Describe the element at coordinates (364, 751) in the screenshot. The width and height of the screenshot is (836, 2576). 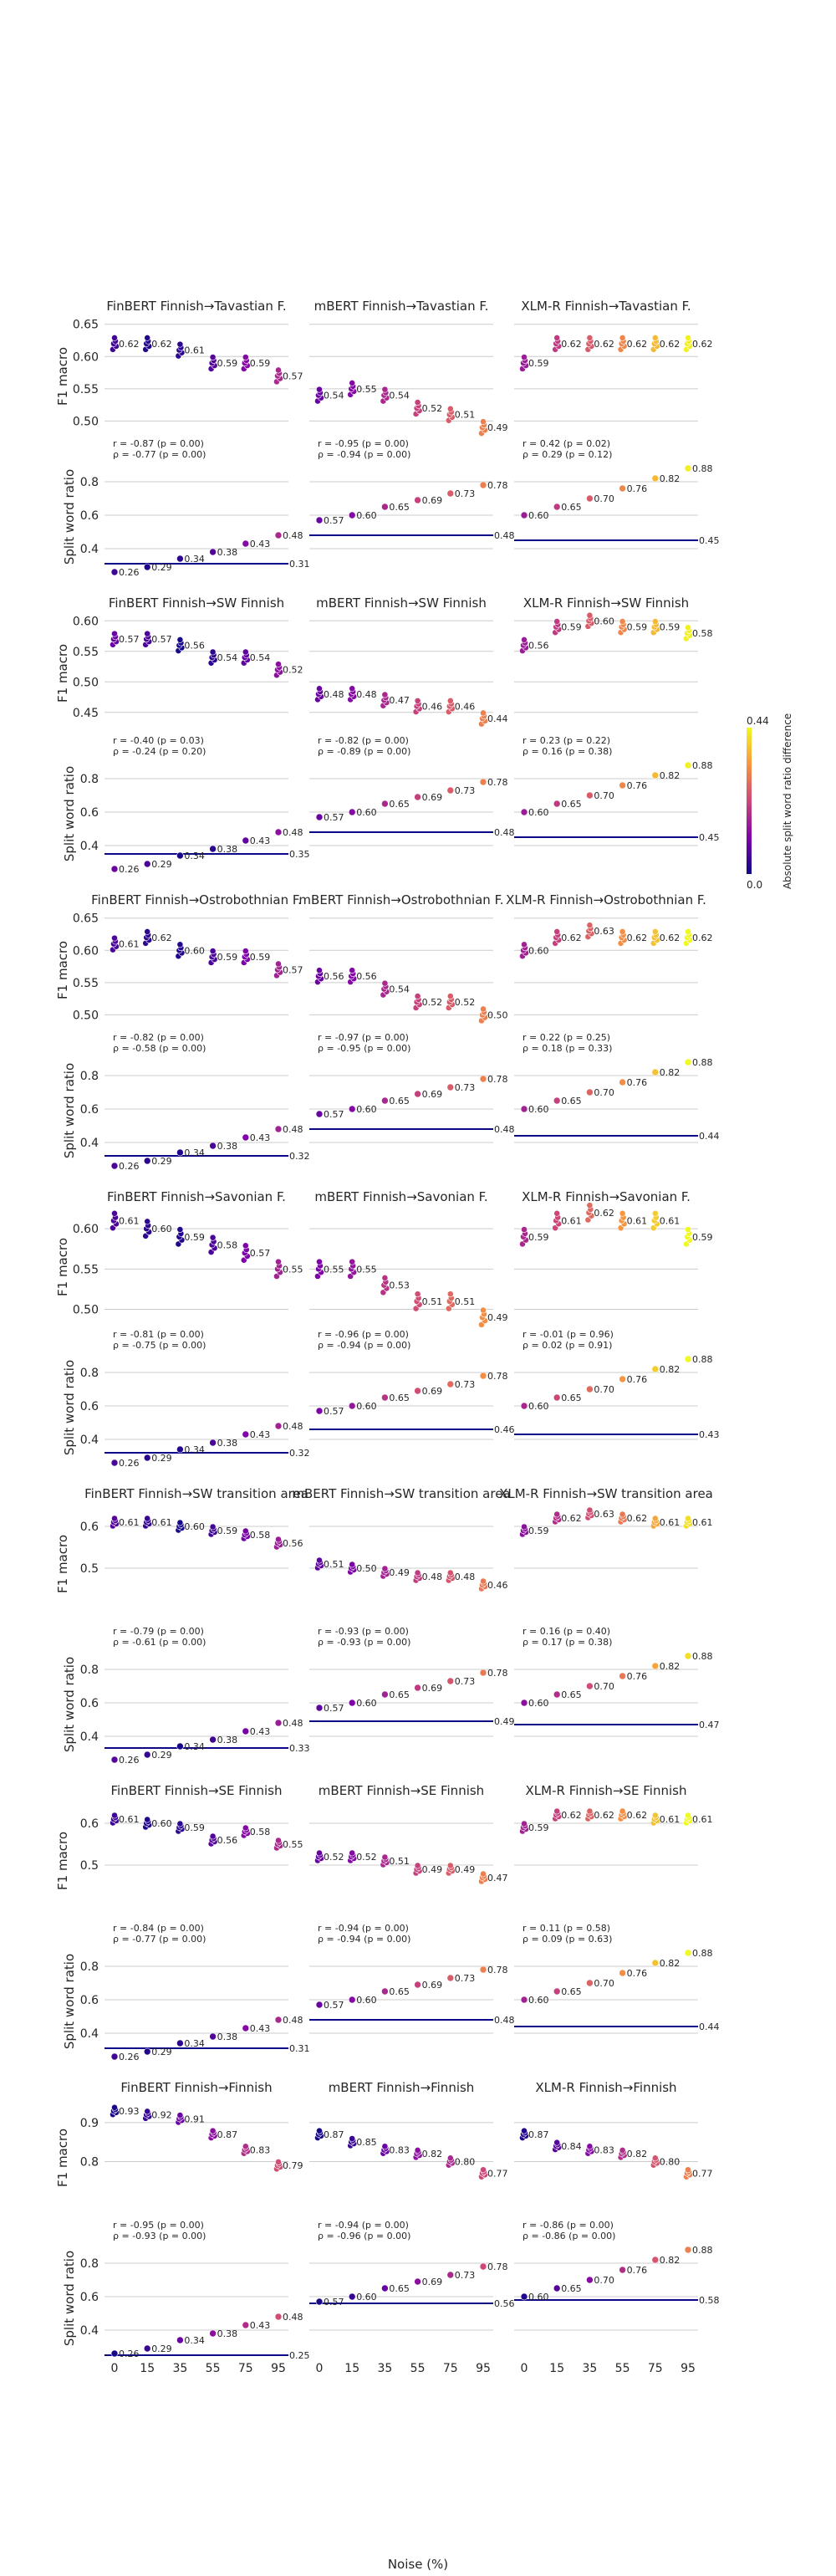
I see `stats-spearman: ρ = -0.89 (p = 0.00)` at that location.